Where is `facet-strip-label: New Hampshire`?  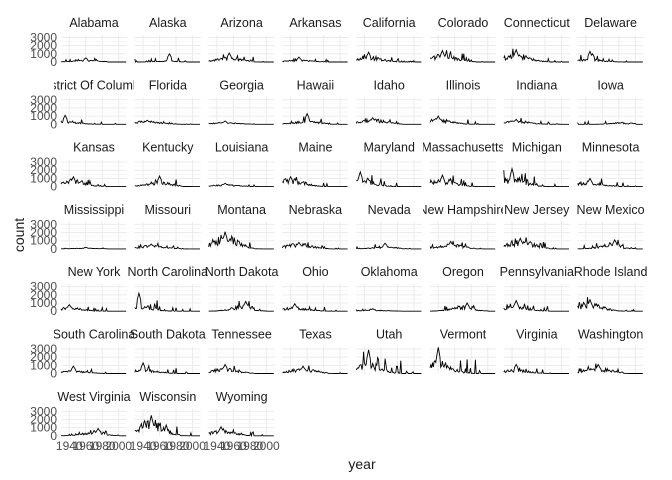
facet-strip-label: New Hampshire is located at coordinates (463, 210).